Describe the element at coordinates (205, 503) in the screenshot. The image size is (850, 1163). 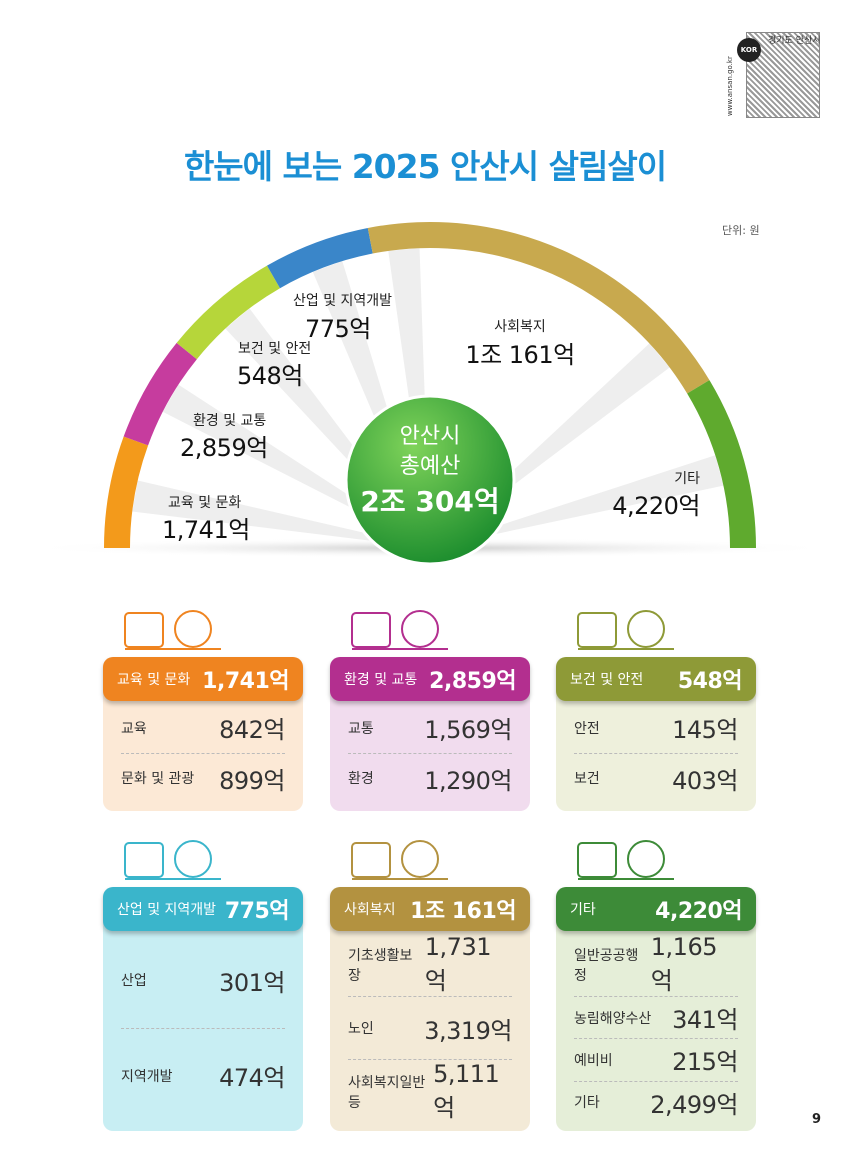
I see `gauge-label: 교육 및 문화` at that location.